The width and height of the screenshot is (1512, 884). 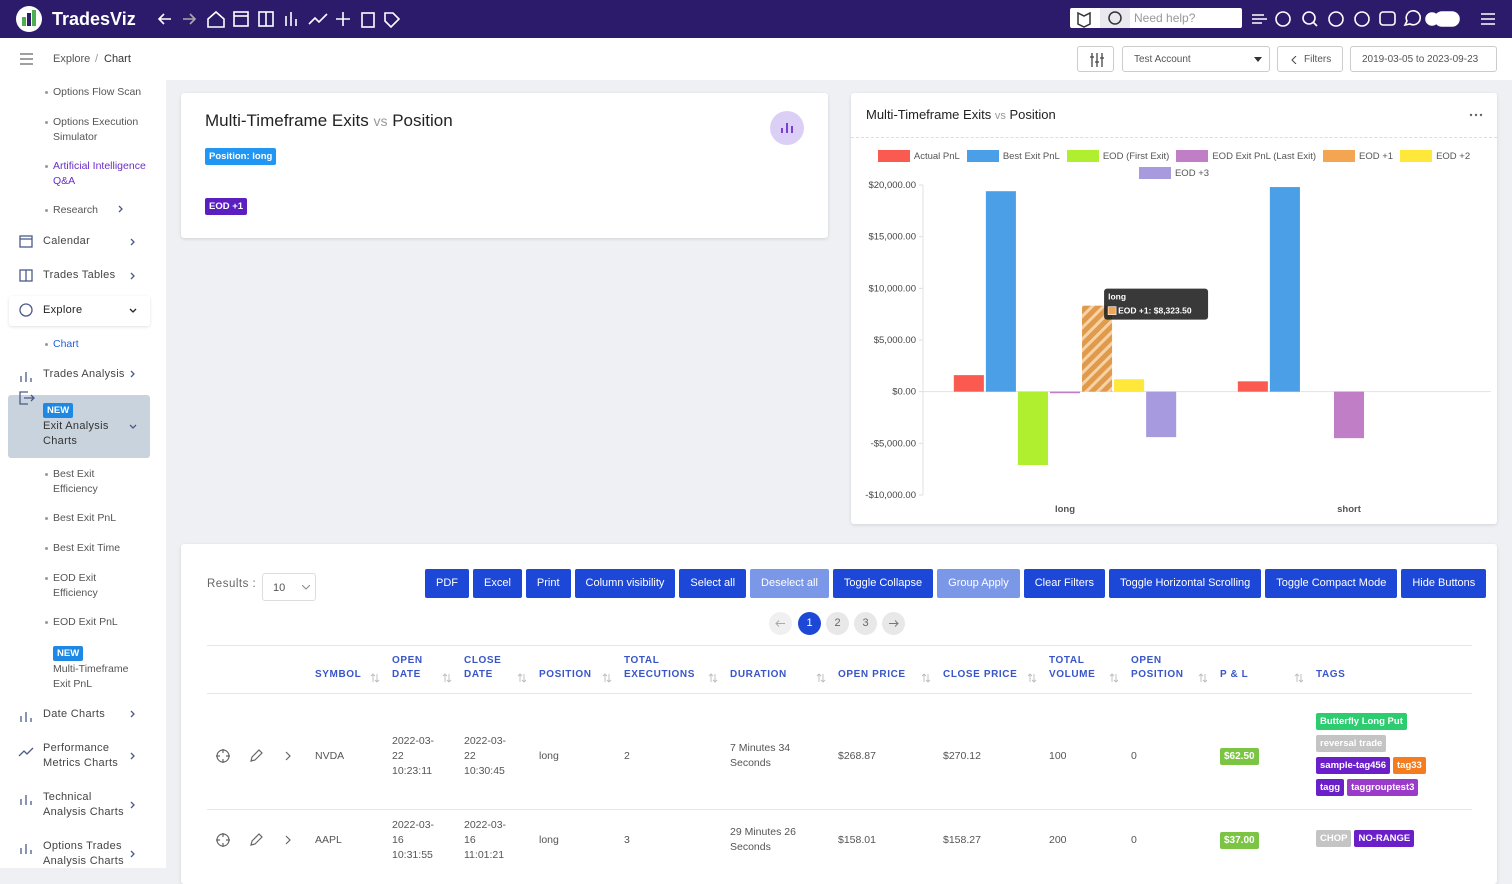 I want to click on nav-item: EOD Exit Efficiency, so click(x=75, y=585).